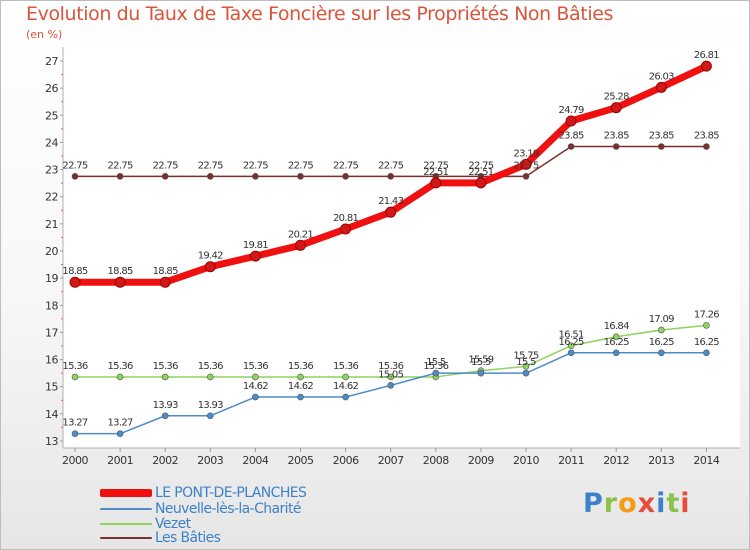 Image resolution: width=750 pixels, height=550 pixels. What do you see at coordinates (435, 172) in the screenshot?
I see `data-label: 22.51` at bounding box center [435, 172].